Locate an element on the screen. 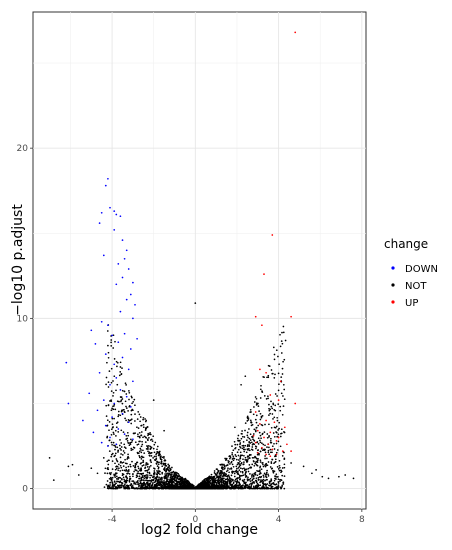 The height and width of the screenshot is (550, 452). legend-key-up is located at coordinates (393, 302).